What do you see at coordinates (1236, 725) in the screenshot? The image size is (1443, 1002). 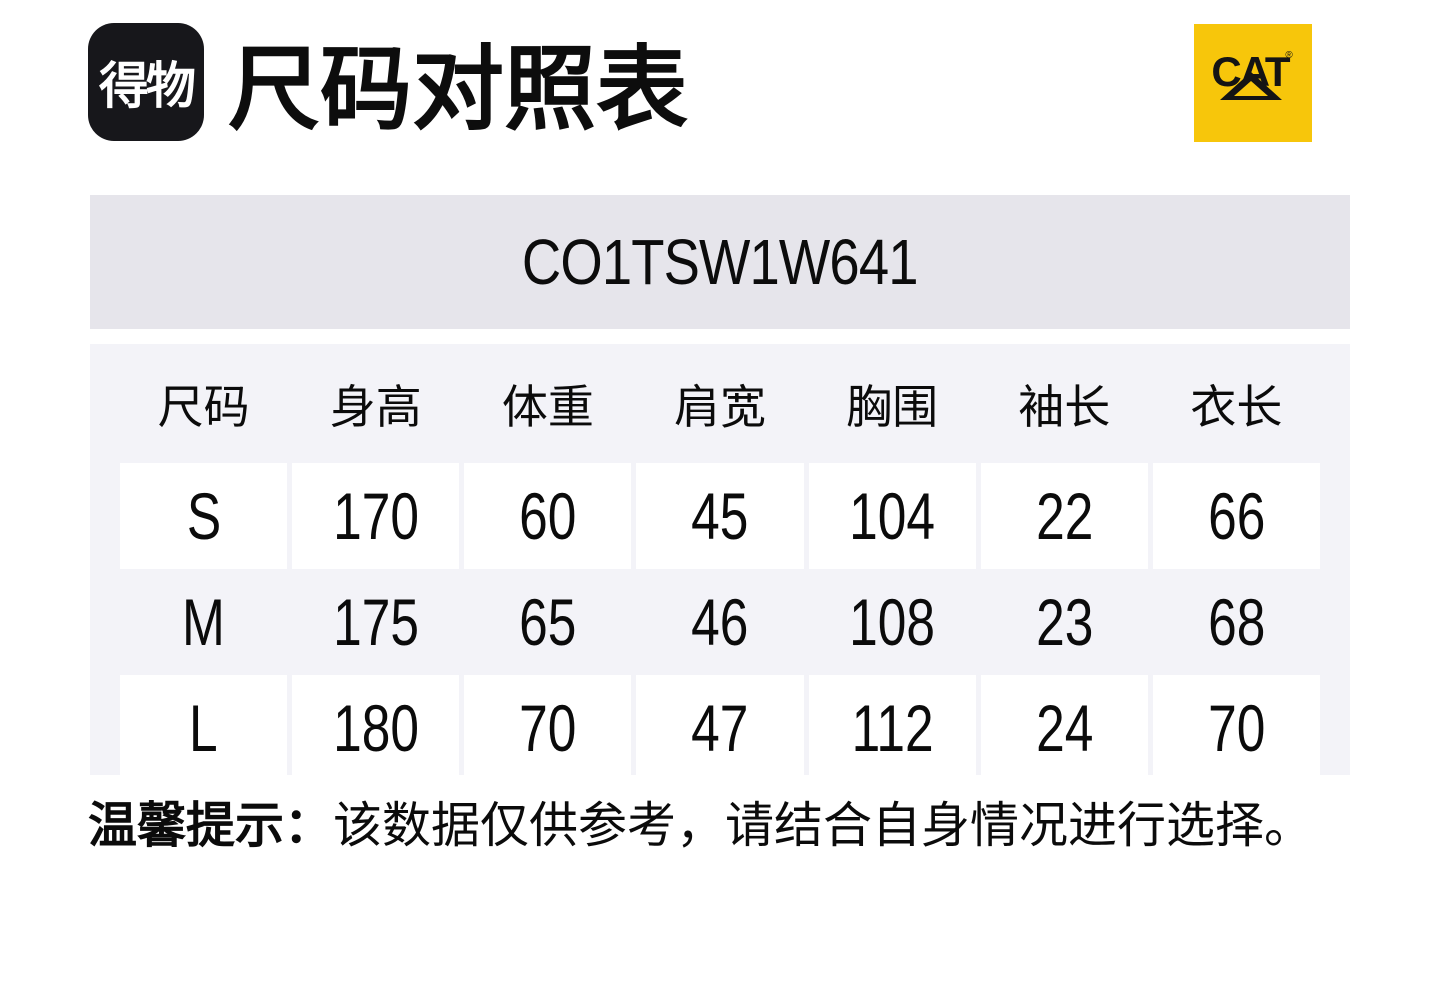 I see `cell-length: 70` at bounding box center [1236, 725].